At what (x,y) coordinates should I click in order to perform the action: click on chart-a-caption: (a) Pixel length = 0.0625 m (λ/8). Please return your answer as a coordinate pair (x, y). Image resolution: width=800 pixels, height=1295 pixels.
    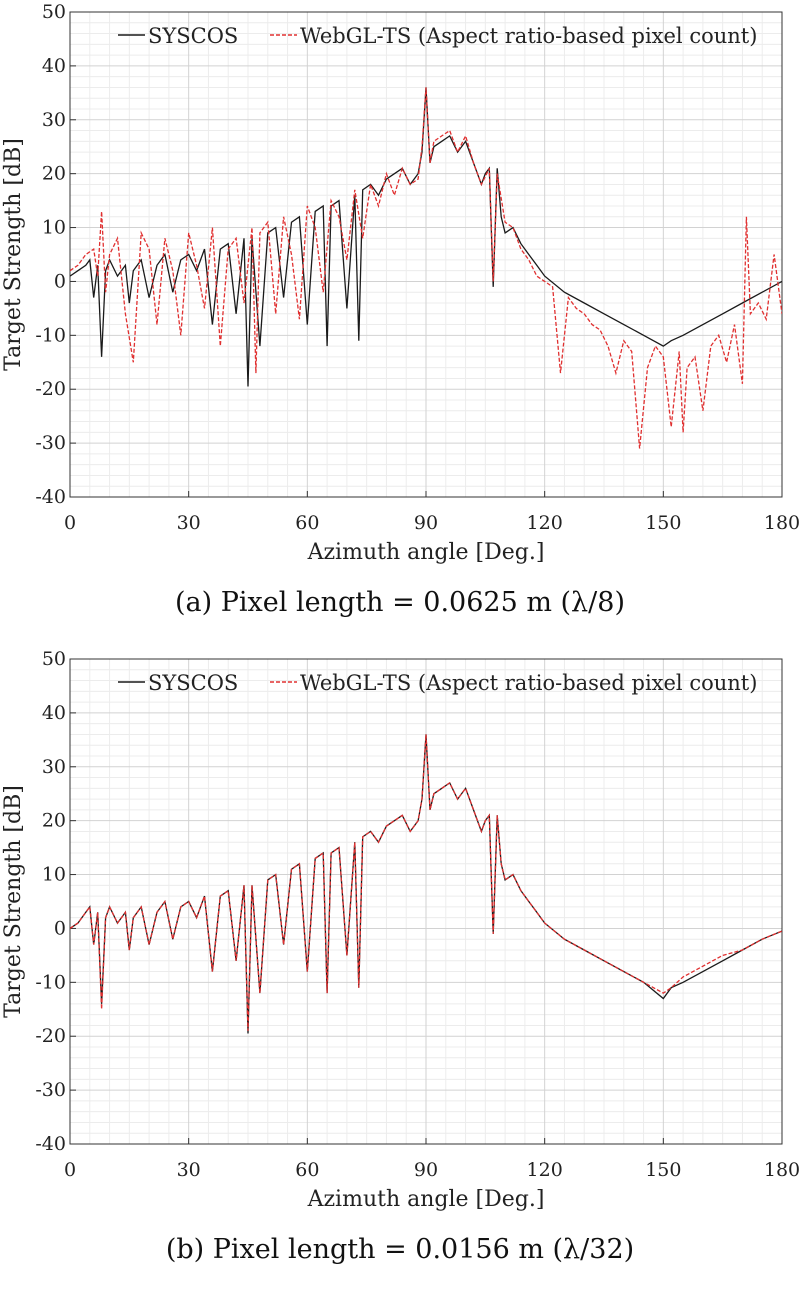
    Looking at the image, I should click on (400, 602).